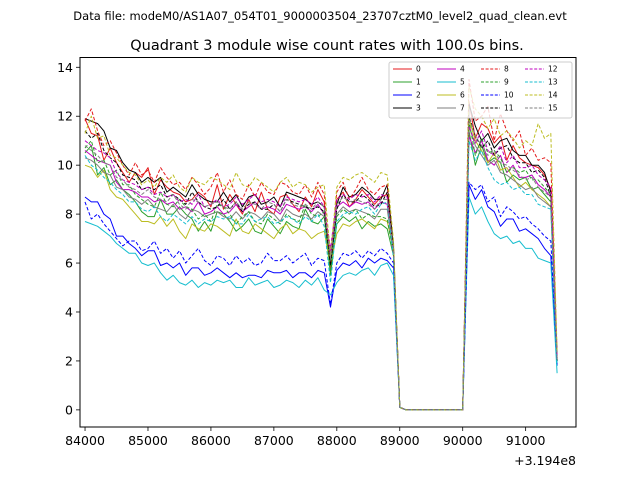  What do you see at coordinates (68, 238) in the screenshot?
I see `y-axis: 0 2 4 6 8 10 12 14` at bounding box center [68, 238].